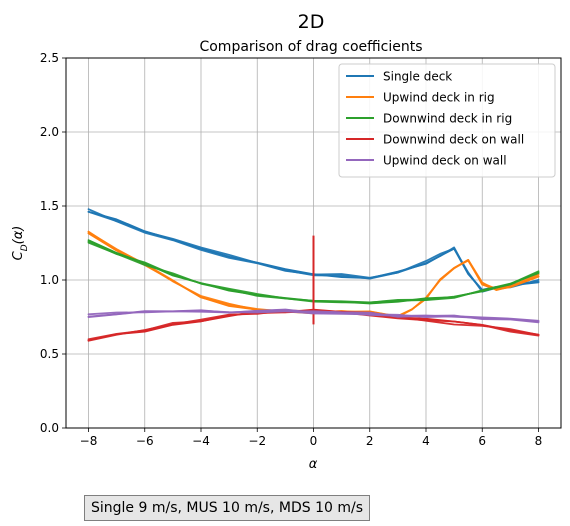 The image size is (570, 526). Describe the element at coordinates (145, 441) in the screenshot. I see `x-tick-label: −6` at that location.